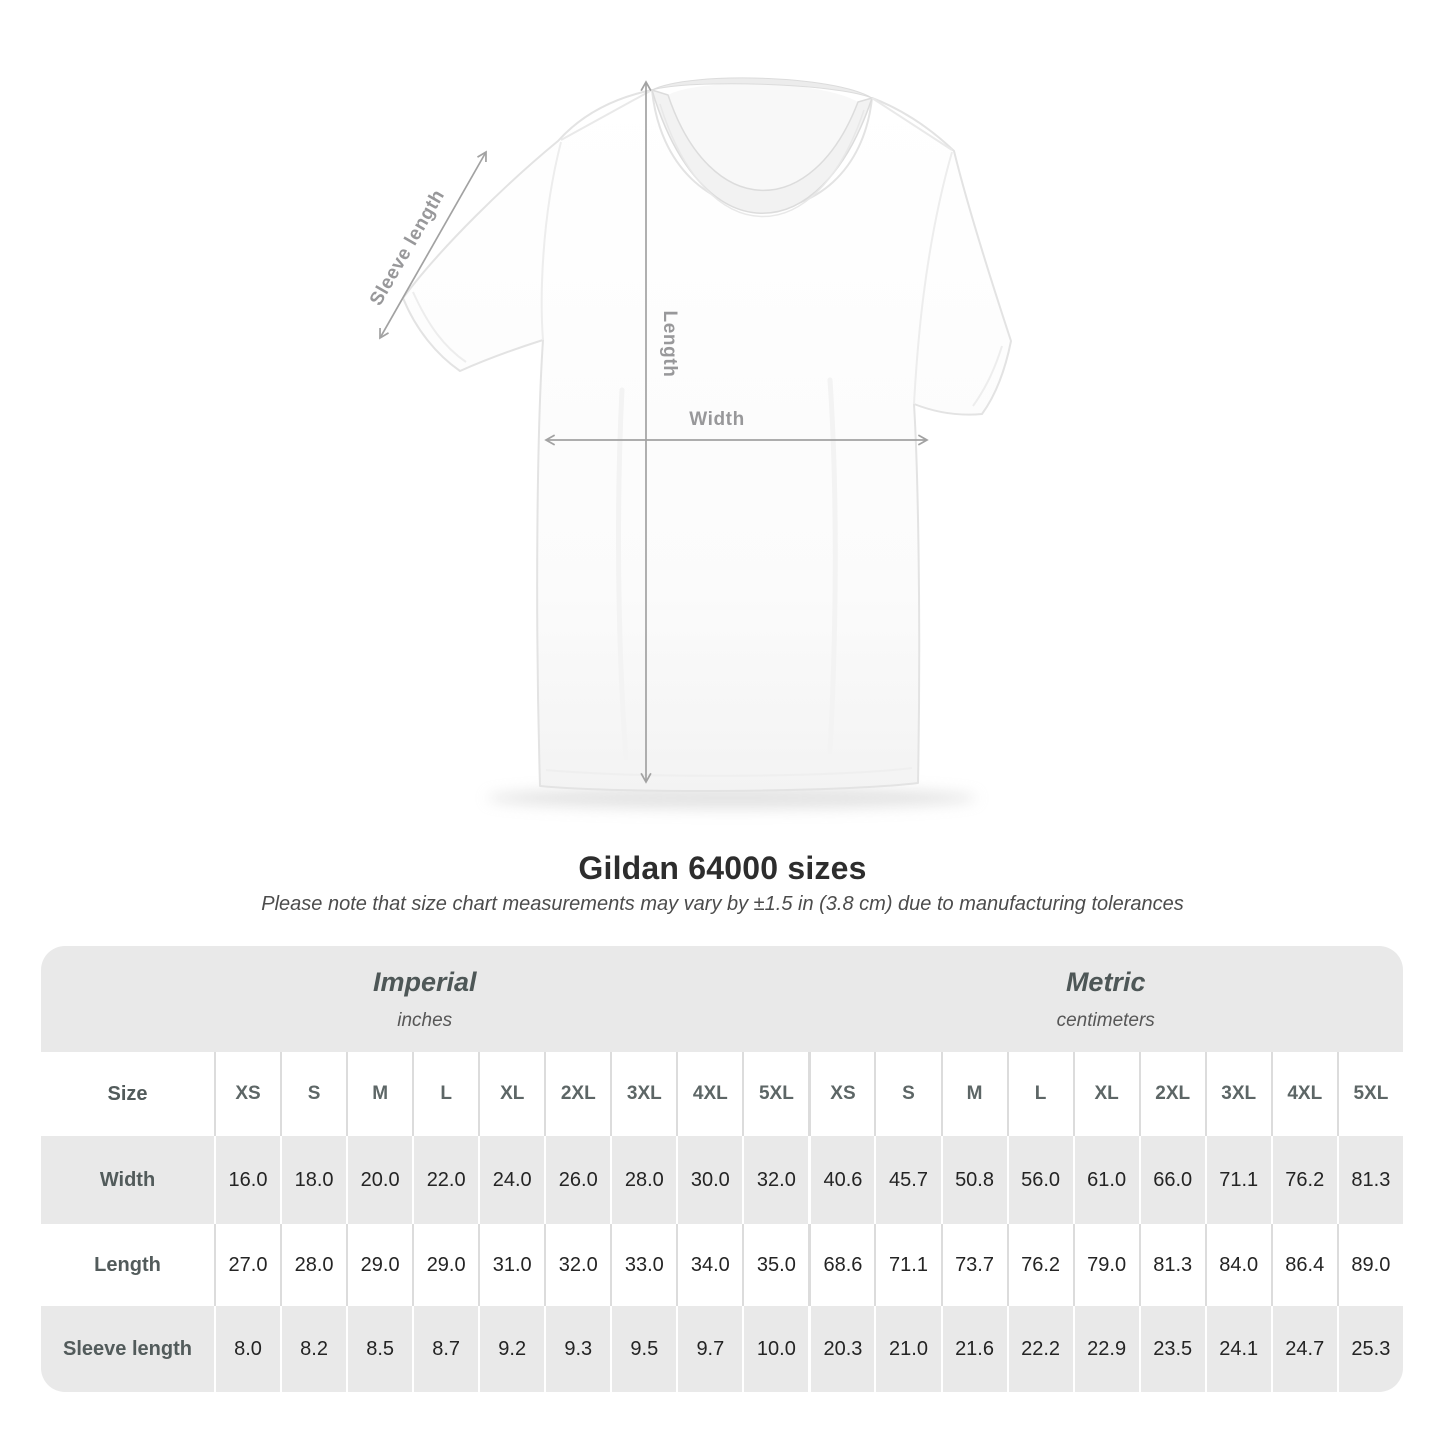 This screenshot has height=1445, width=1445. I want to click on size-col-imperial-m: M, so click(379, 1094).